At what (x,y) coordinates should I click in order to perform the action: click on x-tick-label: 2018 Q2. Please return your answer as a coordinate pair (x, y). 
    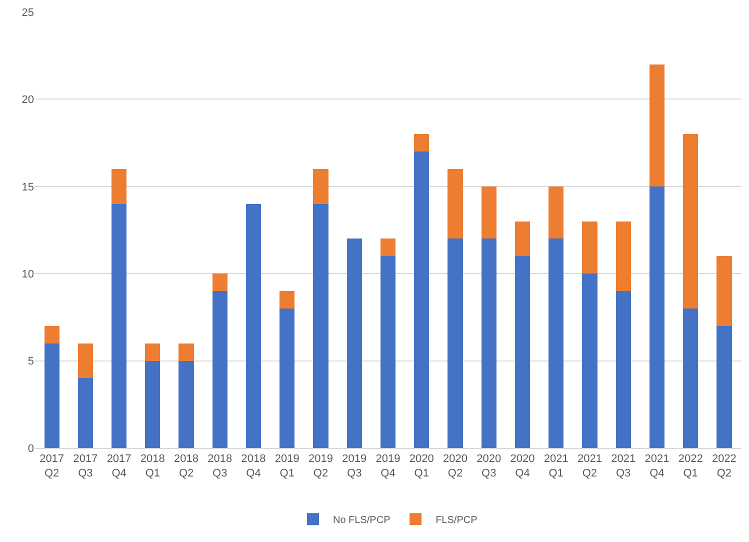
    Looking at the image, I should click on (186, 466).